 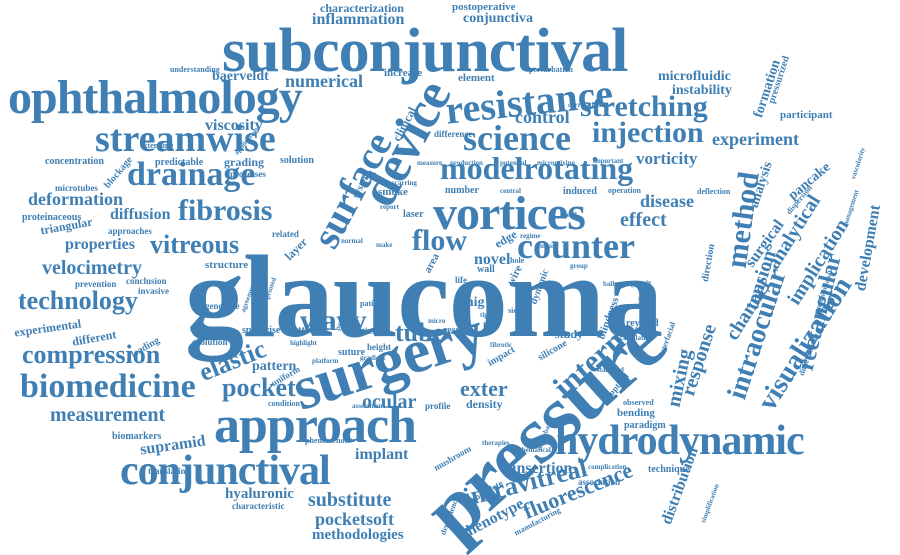 What do you see at coordinates (327, 440) in the screenshot?
I see `word-phenomenon: phenomenon` at bounding box center [327, 440].